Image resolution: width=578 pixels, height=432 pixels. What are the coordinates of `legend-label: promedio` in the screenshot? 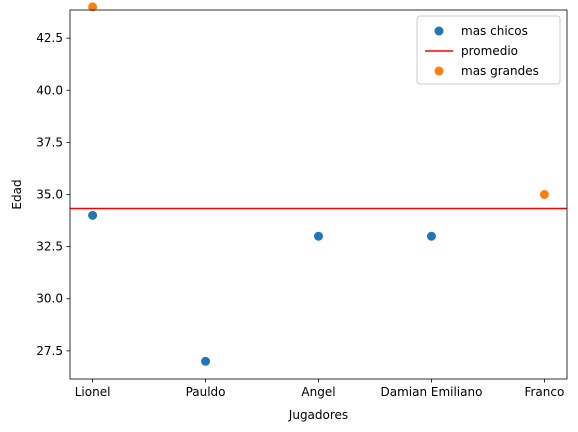 It's located at (489, 51).